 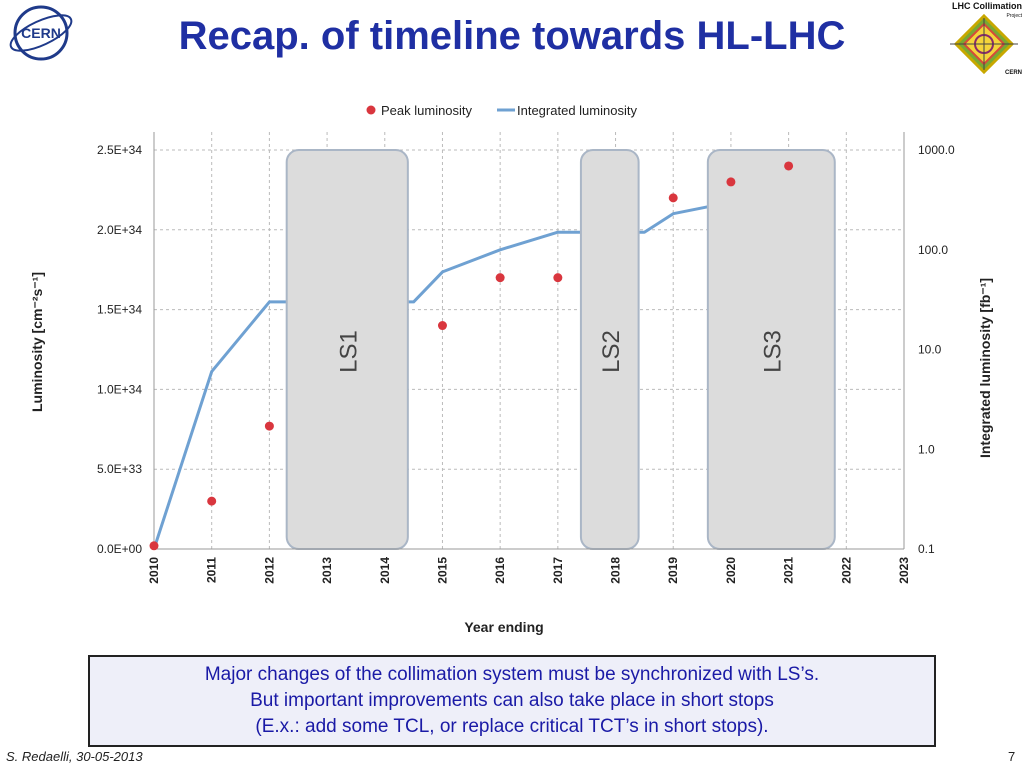 I want to click on x-tick-label: 2020, so click(x=731, y=570).